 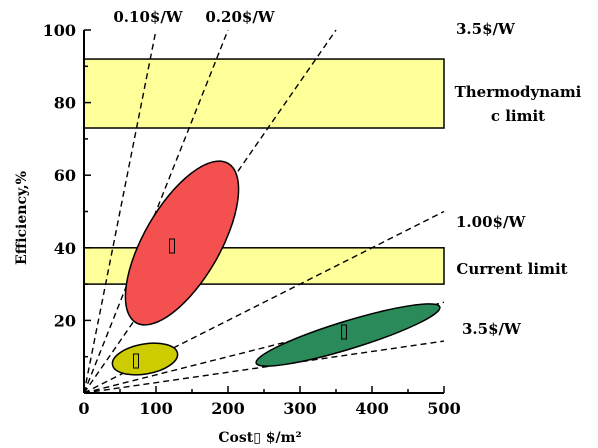 What do you see at coordinates (59, 30) in the screenshot?
I see `y-tick-label: 100` at bounding box center [59, 30].